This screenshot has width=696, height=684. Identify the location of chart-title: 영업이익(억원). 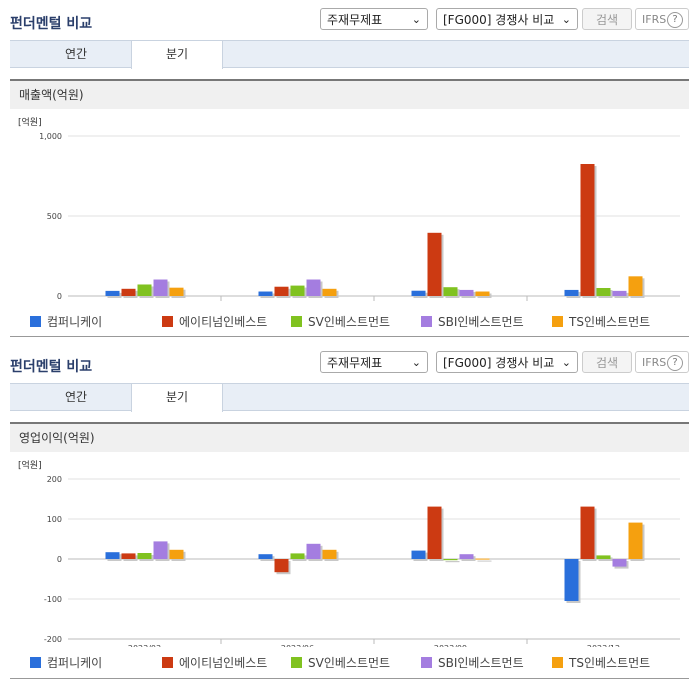
(349, 437).